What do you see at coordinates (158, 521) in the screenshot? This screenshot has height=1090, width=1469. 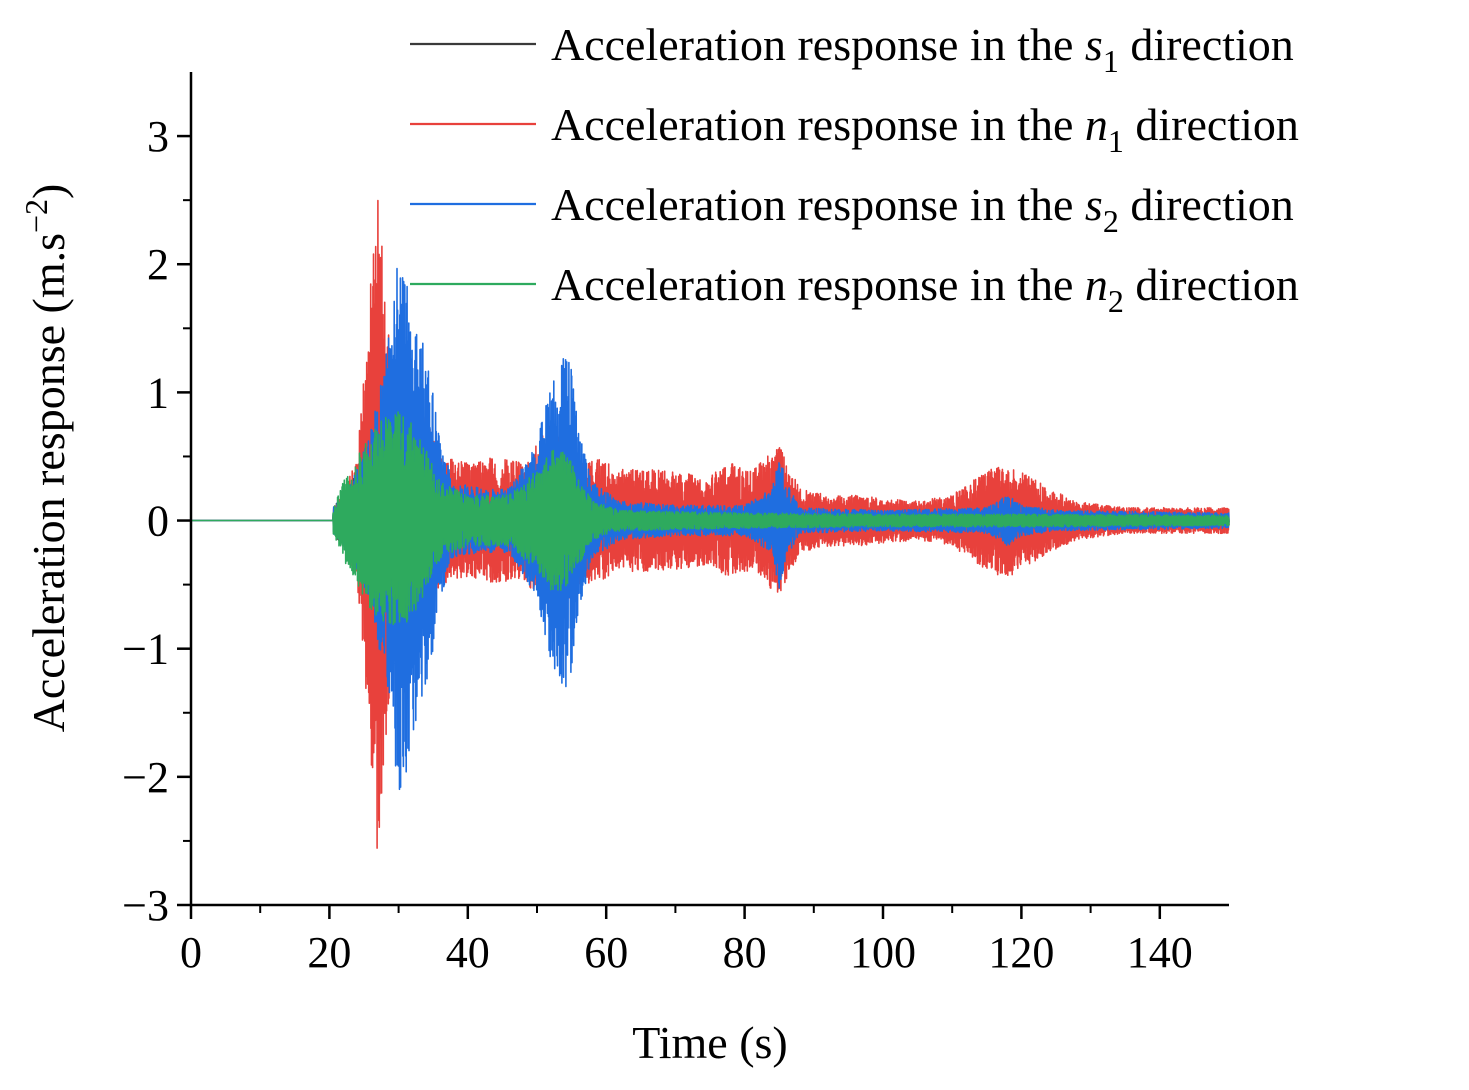 I see `y-tick-label: 0` at bounding box center [158, 521].